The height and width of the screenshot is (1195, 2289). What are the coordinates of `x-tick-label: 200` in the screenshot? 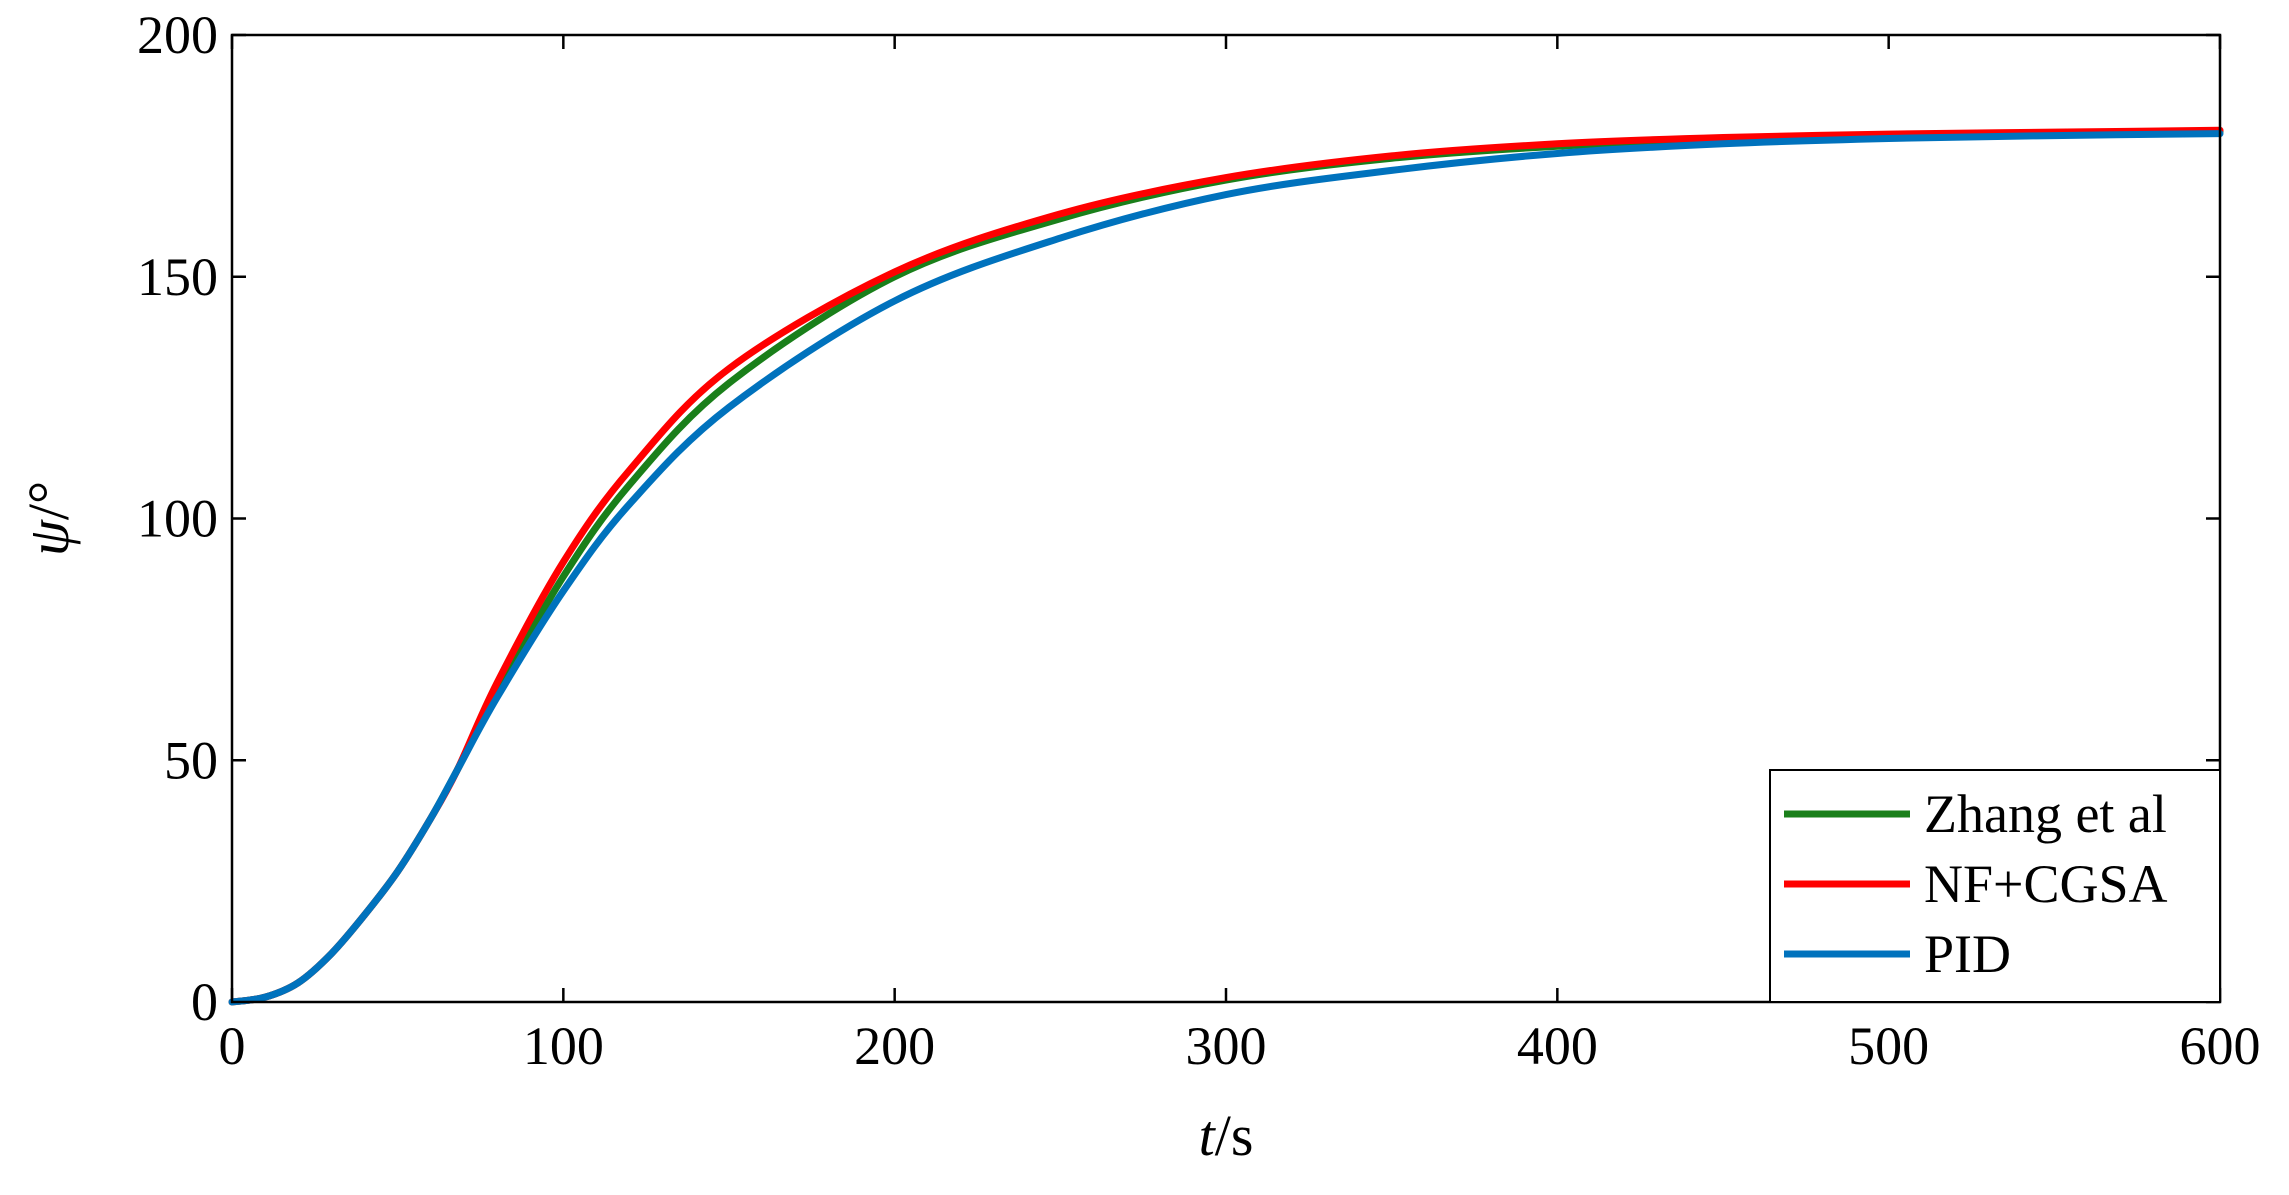 It's located at (894, 1046).